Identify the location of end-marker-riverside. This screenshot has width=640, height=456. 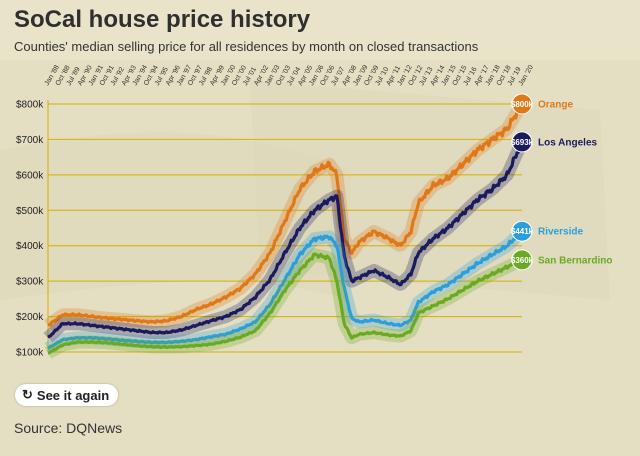
(522, 231).